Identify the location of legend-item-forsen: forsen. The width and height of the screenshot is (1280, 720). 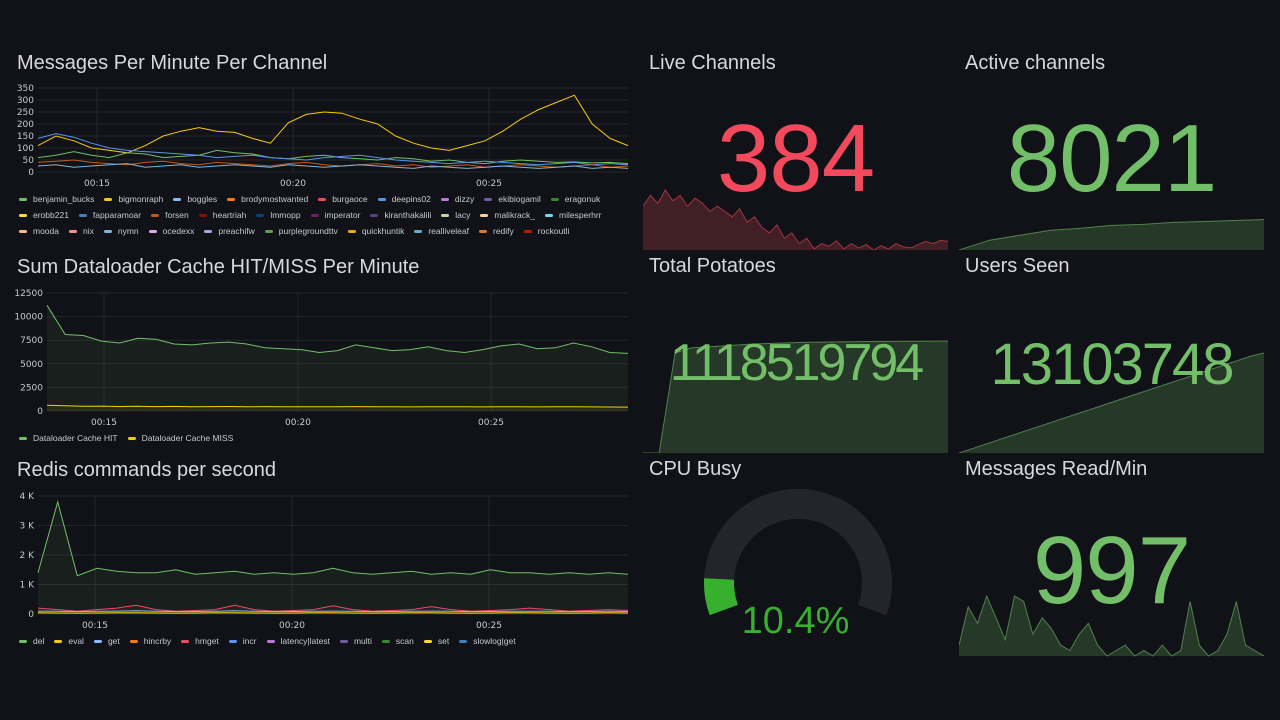
(170, 215).